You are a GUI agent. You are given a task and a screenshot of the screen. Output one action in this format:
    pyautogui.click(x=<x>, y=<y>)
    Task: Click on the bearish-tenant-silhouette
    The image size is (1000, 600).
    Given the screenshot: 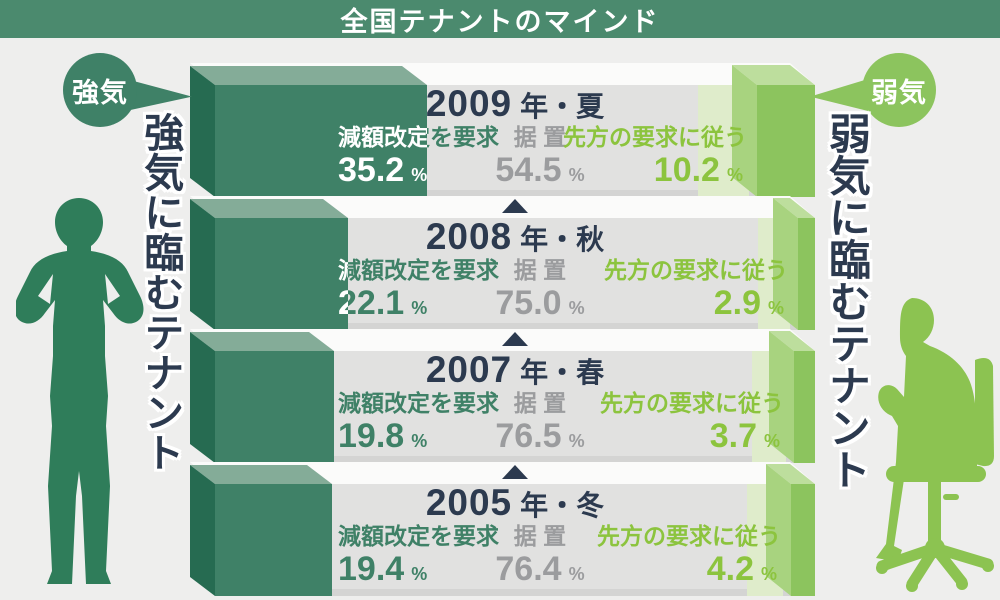 What is the action you would take?
    pyautogui.click(x=935, y=445)
    